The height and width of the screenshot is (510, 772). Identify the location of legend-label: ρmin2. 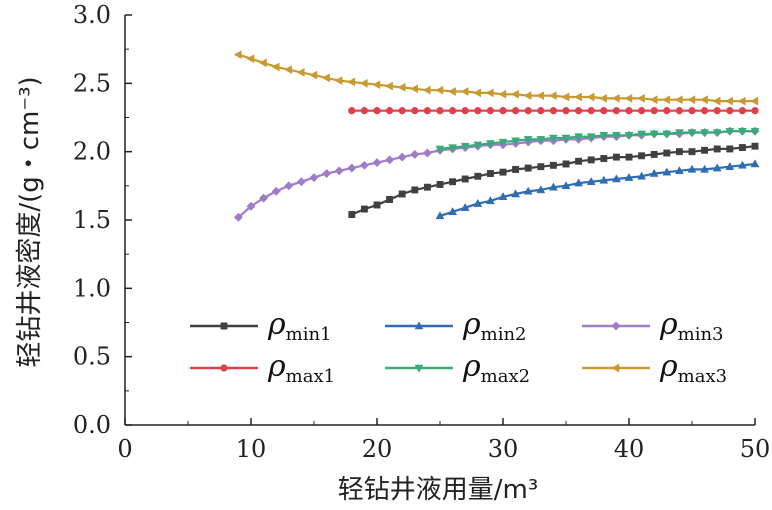
(494, 326).